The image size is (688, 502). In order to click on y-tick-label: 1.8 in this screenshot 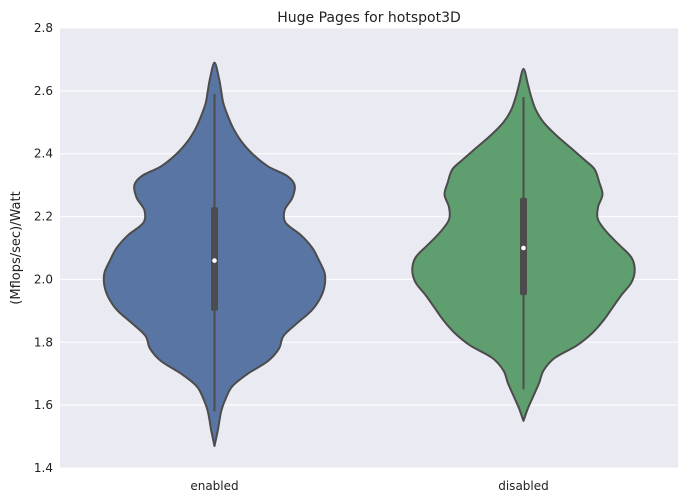, I will do `click(43, 342)`.